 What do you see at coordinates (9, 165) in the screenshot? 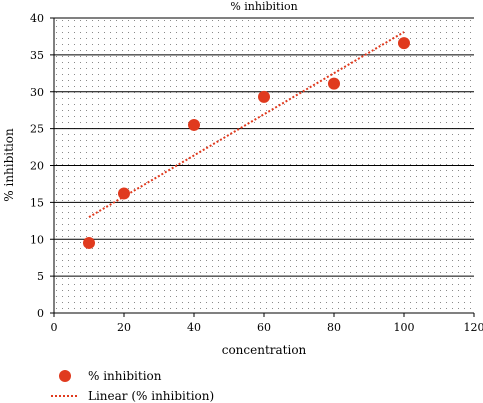
I see `y-axis-title: % inhibition` at bounding box center [9, 165].